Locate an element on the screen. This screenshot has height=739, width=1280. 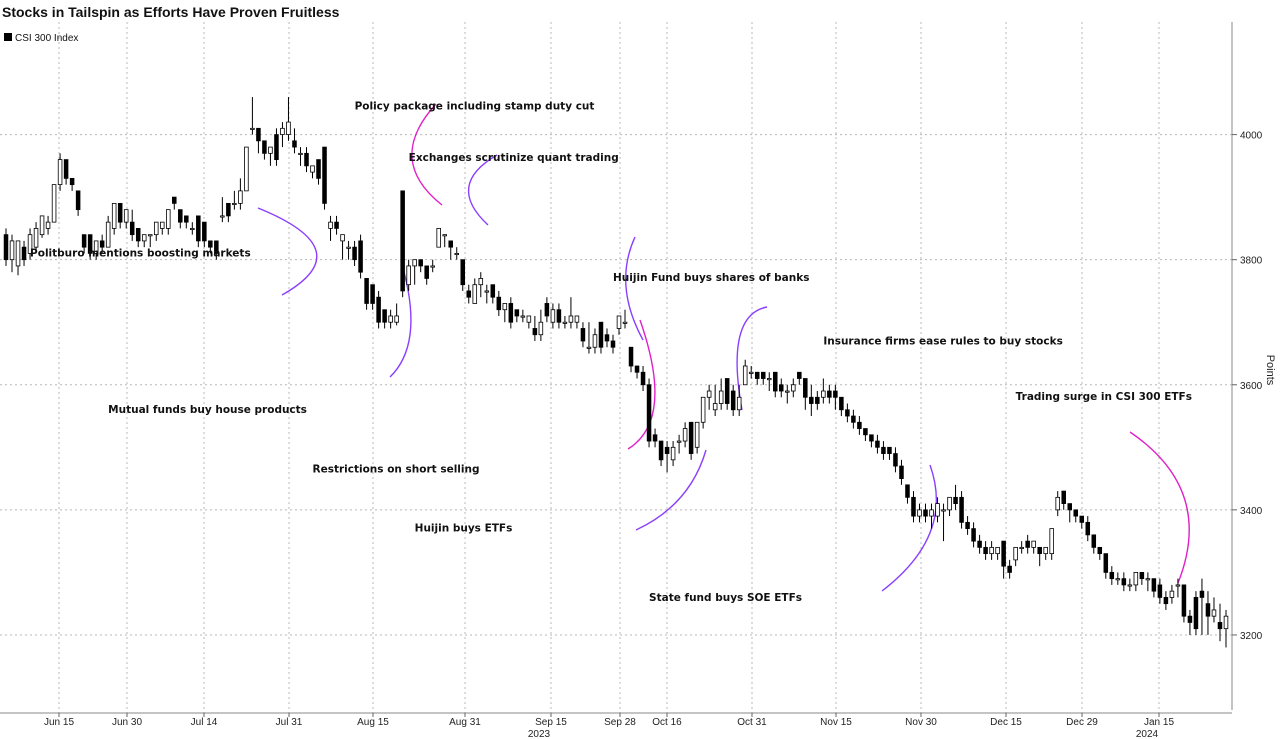
legend: CSI 300 Index is located at coordinates (41, 38).